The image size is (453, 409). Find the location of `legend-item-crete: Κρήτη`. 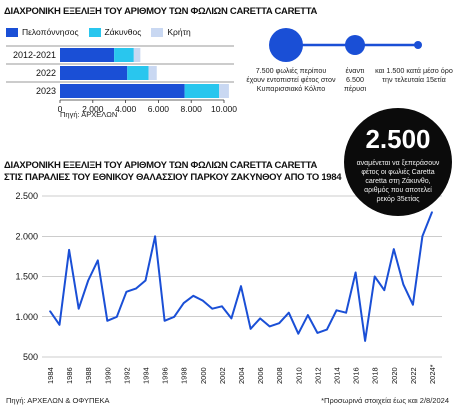

legend-item-crete: Κρήτη is located at coordinates (171, 32).